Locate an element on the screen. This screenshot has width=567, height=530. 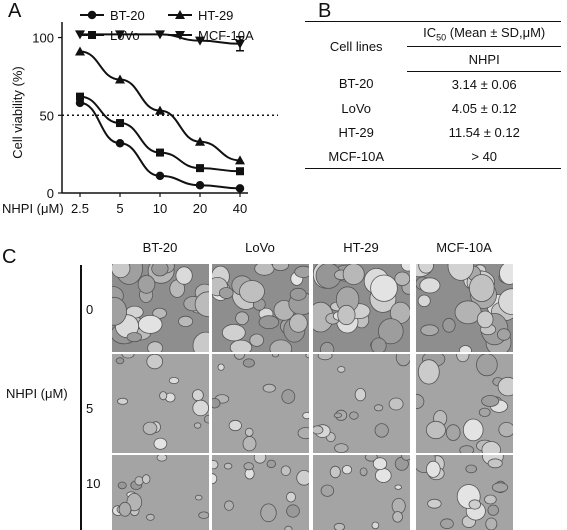
x-tick-label: 10 is located at coordinates (160, 208).